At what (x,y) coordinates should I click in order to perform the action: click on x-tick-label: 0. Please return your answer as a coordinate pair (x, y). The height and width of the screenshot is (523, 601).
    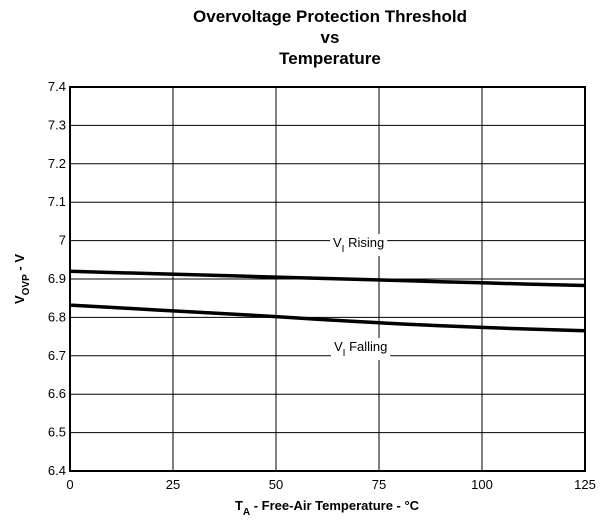
    Looking at the image, I should click on (69, 484).